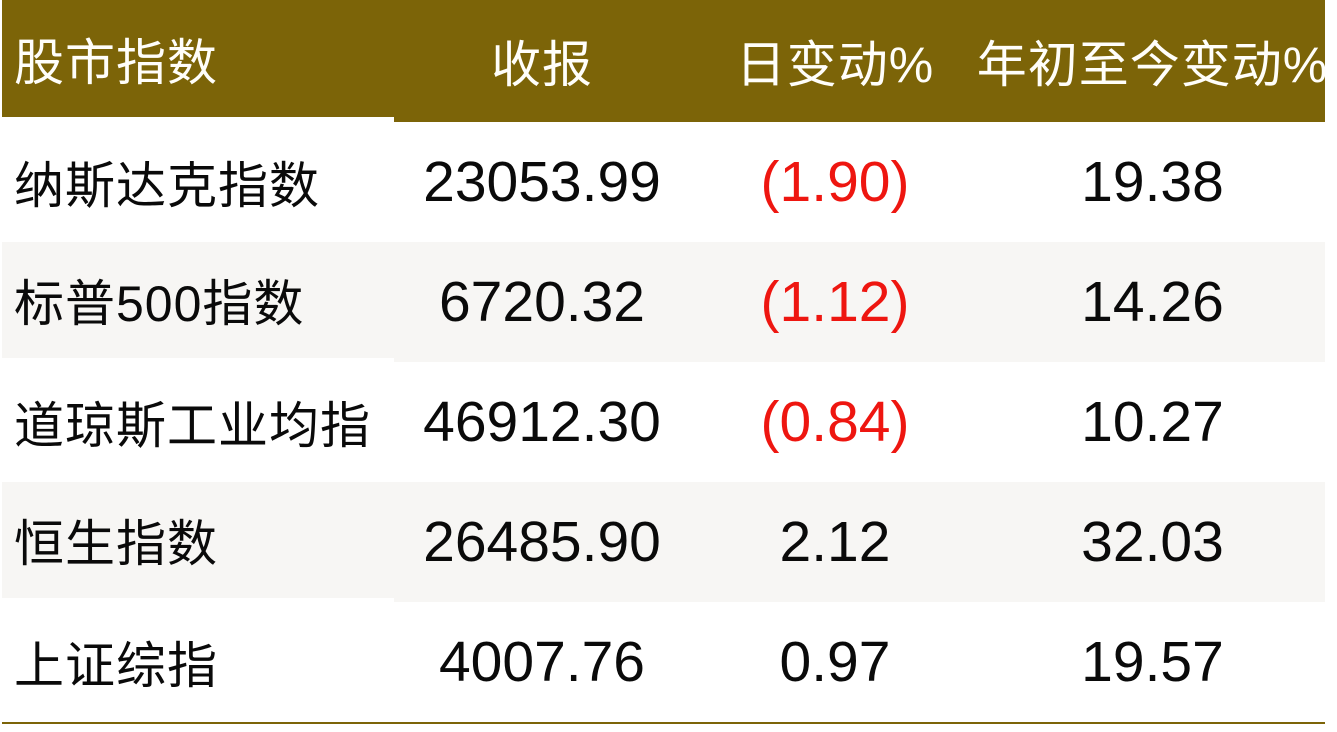 The image size is (1337, 732). Describe the element at coordinates (835, 182) in the screenshot. I see `daily-change-value: (1.90)` at that location.